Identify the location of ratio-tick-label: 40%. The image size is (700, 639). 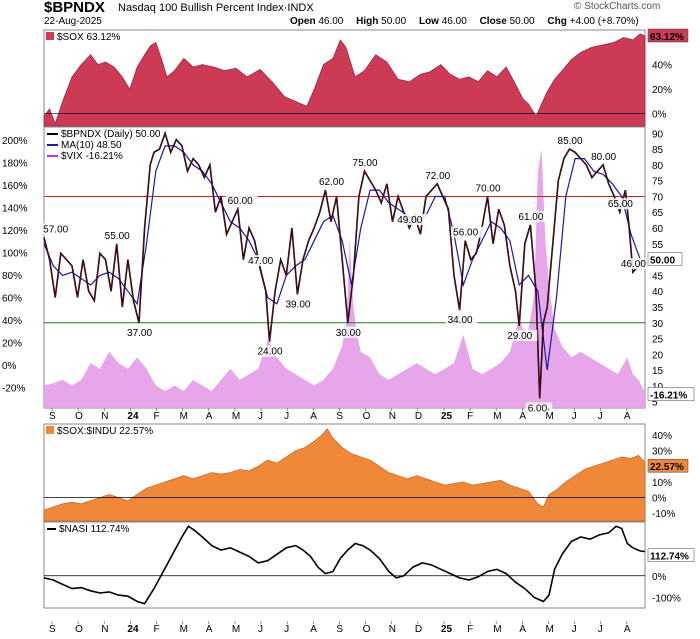
(662, 436).